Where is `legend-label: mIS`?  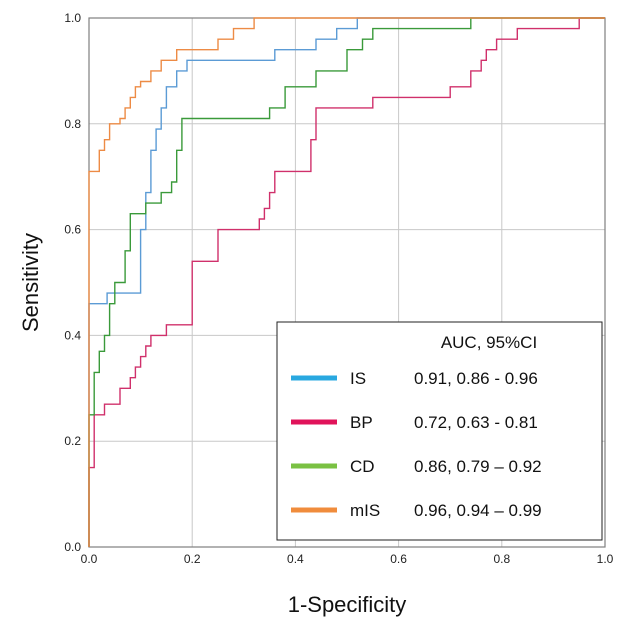 legend-label: mIS is located at coordinates (365, 510).